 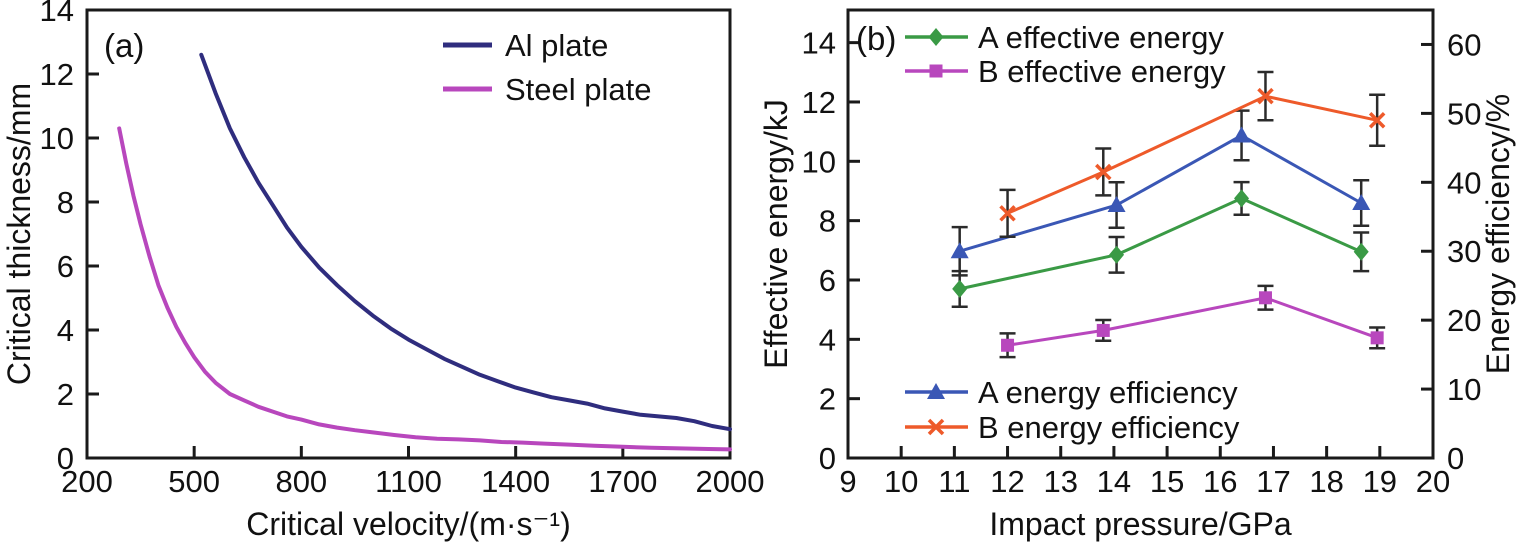 What do you see at coordinates (819, 161) in the screenshot?
I see `panel-b-left-y-tick-label: 10` at bounding box center [819, 161].